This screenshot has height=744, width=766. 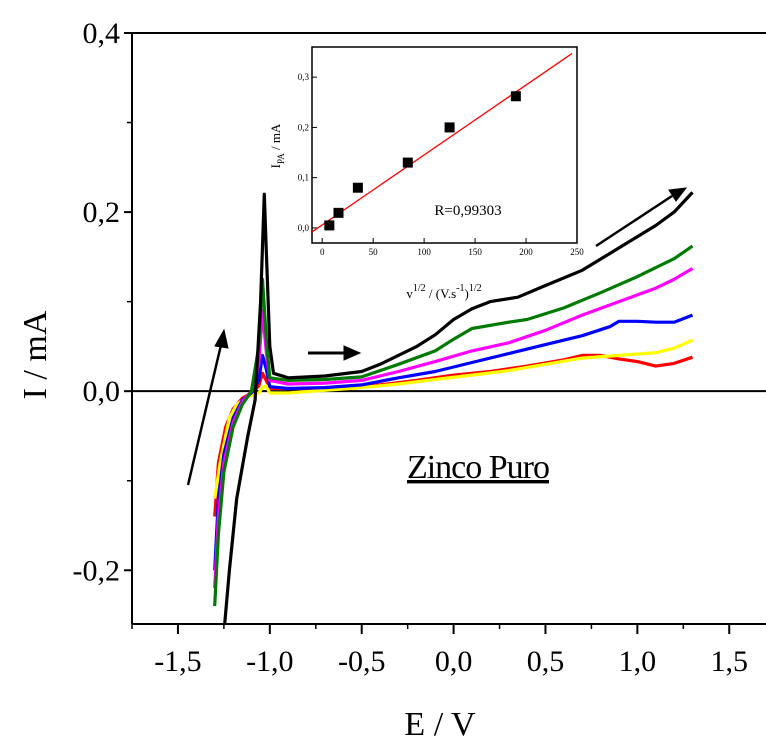 What do you see at coordinates (97, 570) in the screenshot?
I see `y-tick-label: -0,2` at bounding box center [97, 570].